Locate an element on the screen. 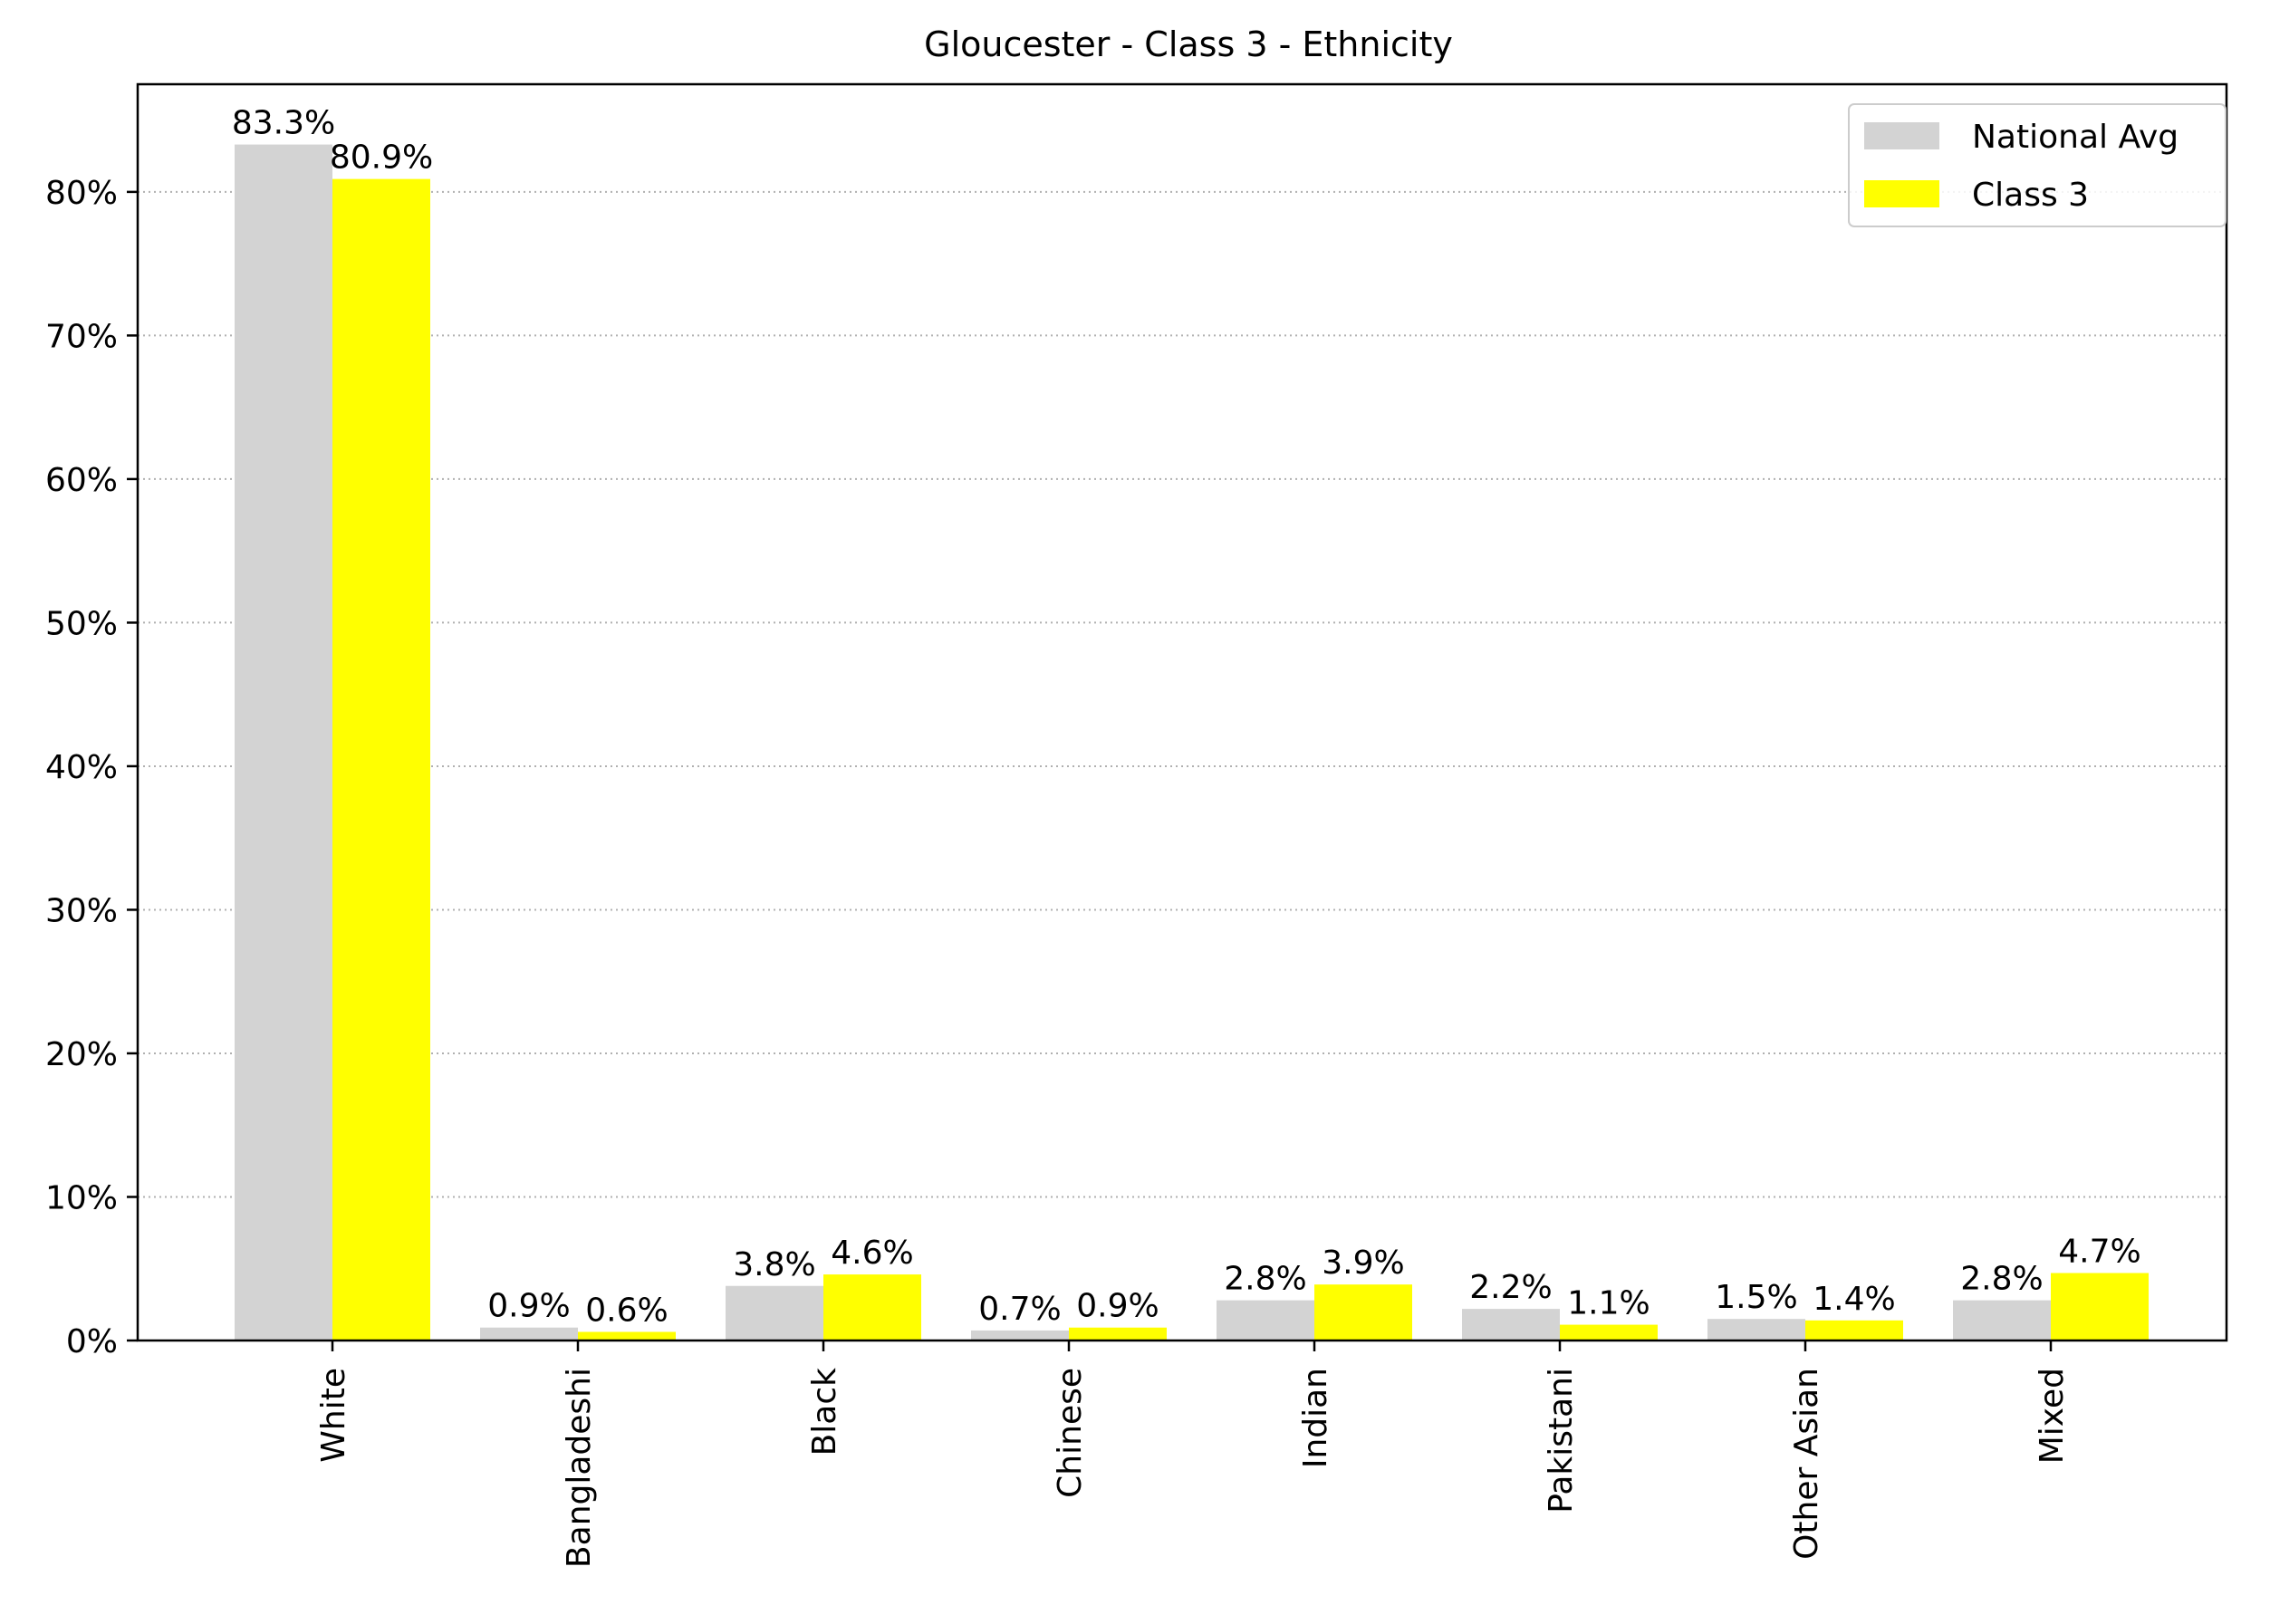 Image resolution: width=2270 pixels, height=1624 pixels. chart-title: Gloucester - Class 3 - Ethnicity is located at coordinates (1188, 44).